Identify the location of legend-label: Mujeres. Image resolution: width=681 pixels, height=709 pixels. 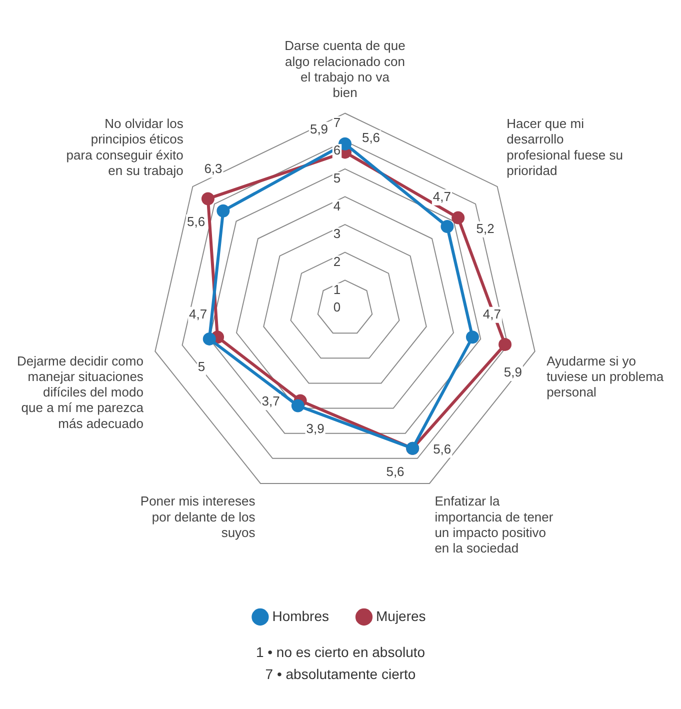
(401, 616).